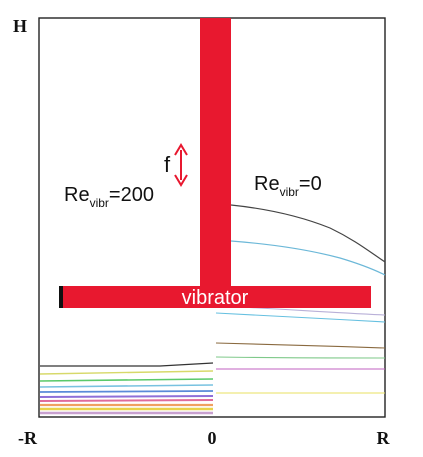  Describe the element at coordinates (288, 186) in the screenshot. I see `re-right-label: Revibr=0` at that location.